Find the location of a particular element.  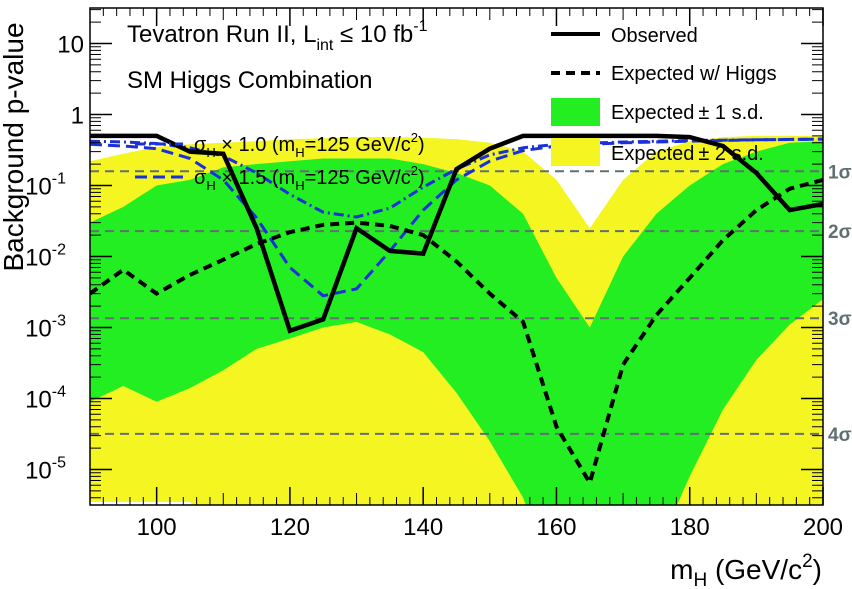

legend-label-band2: Expected ± 2 s.d. is located at coordinates (687, 154).